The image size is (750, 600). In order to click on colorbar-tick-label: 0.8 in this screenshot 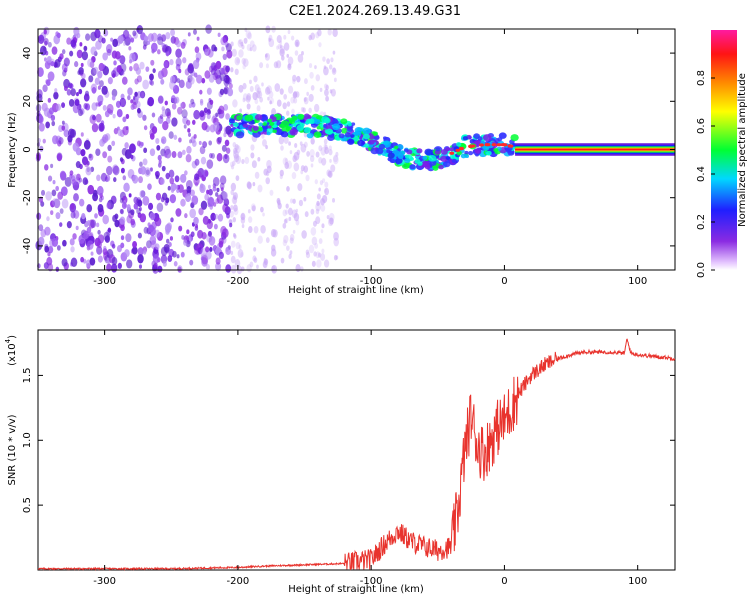, I will do `click(701, 78)`.